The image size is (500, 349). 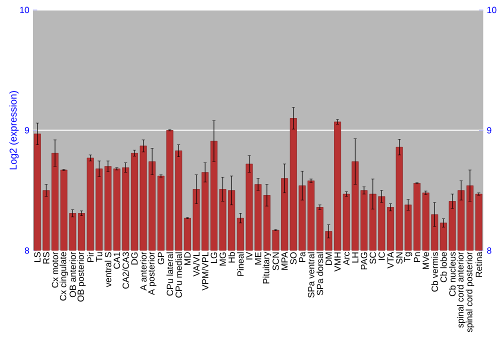 I want to click on y-tick-label: 9, so click(x=27, y=130).